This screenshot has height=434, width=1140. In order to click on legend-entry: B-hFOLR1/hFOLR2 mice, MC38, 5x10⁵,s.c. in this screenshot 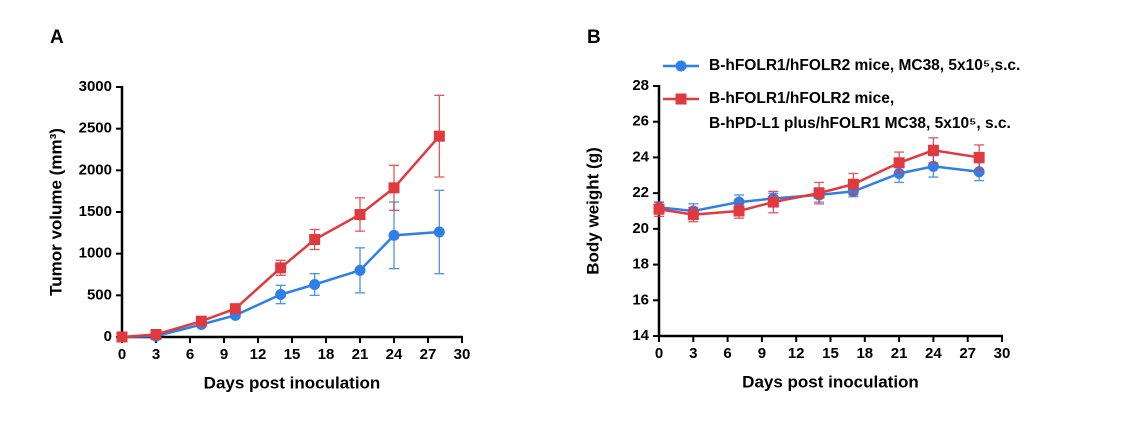, I will do `click(865, 65)`.